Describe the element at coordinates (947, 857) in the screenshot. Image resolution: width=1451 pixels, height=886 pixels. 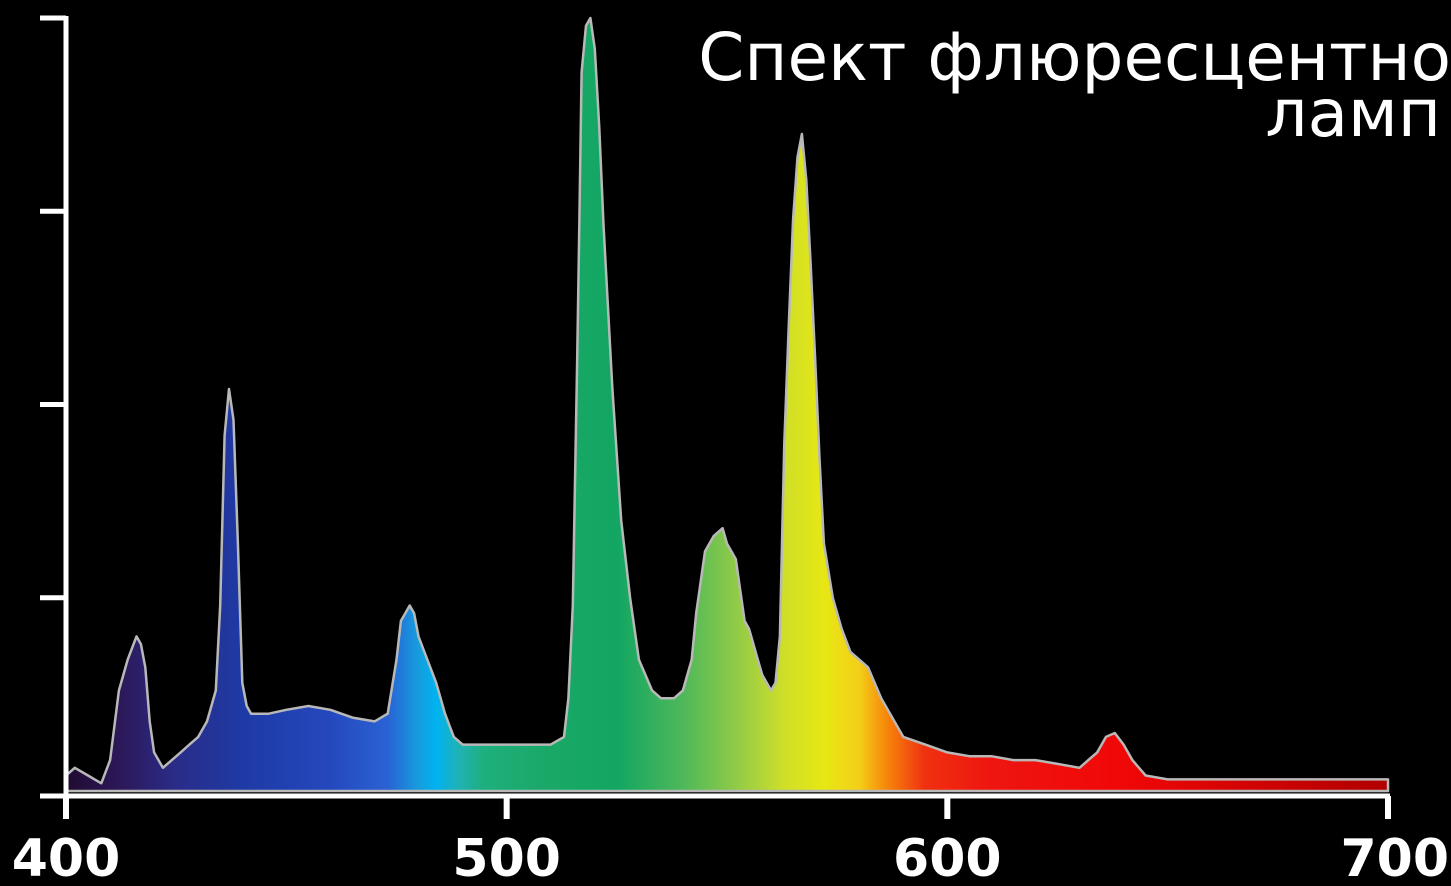
I see `x-tick-label-600: 600` at that location.